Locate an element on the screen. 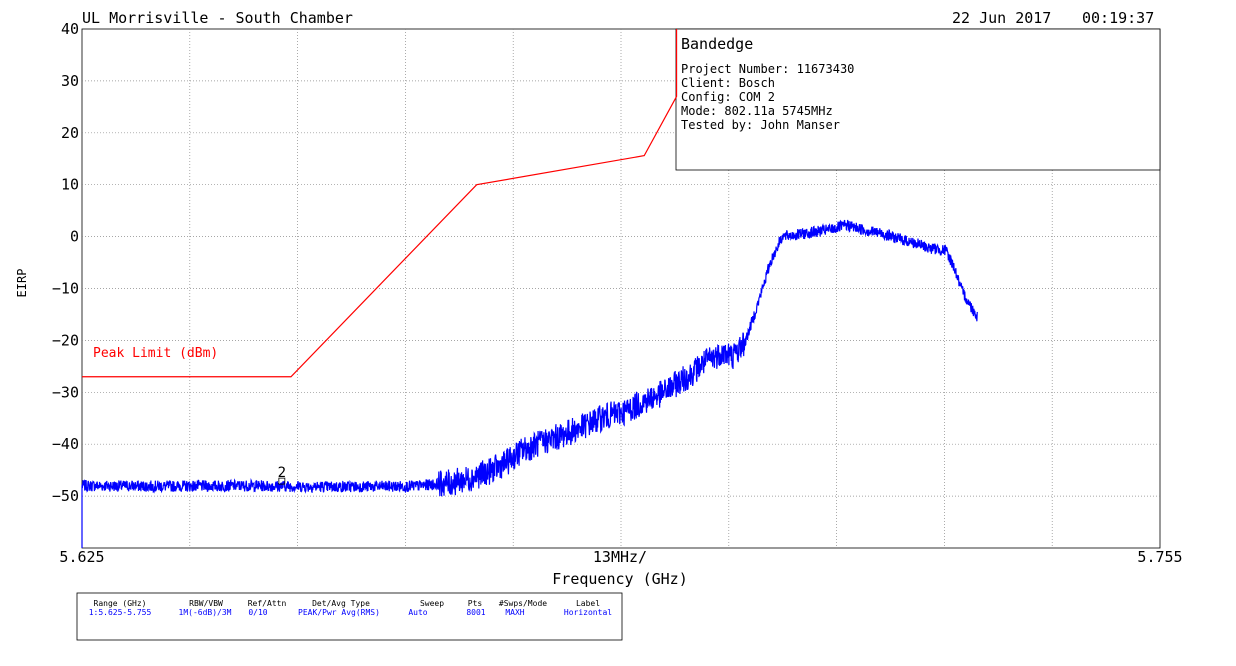  marker-symbol is located at coordinates (282, 481).